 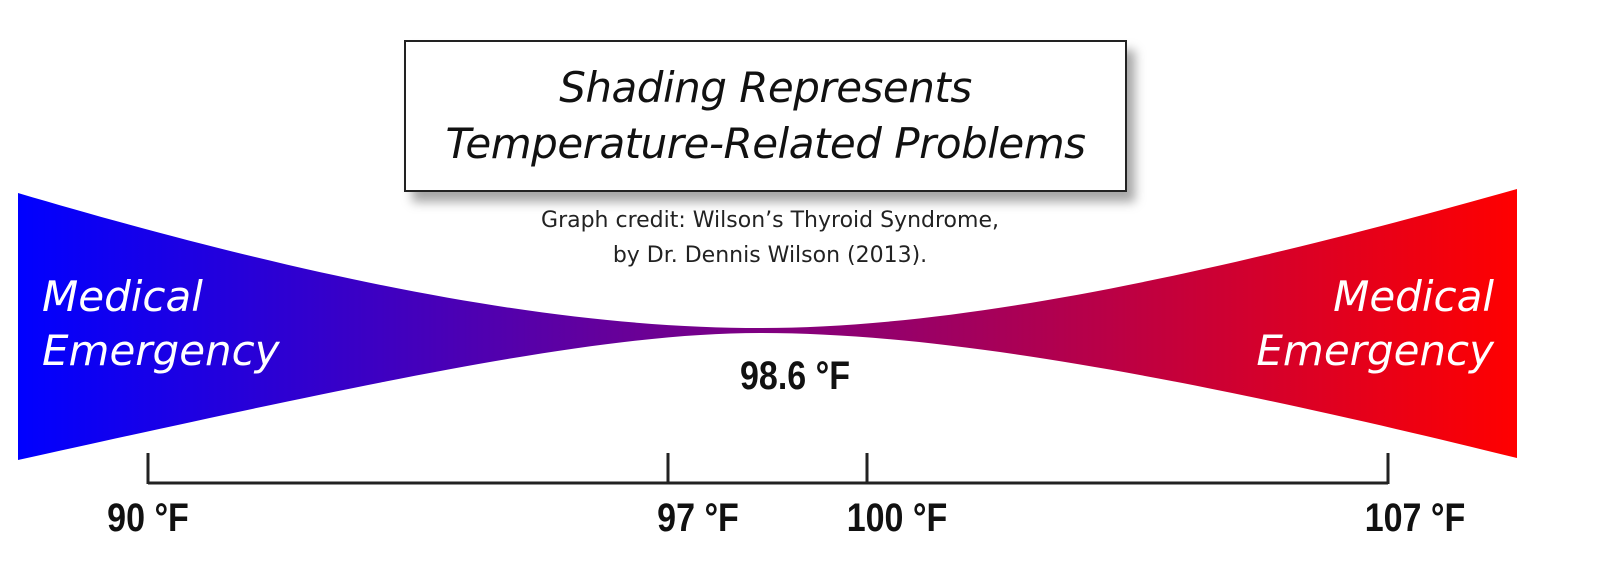 What do you see at coordinates (897, 518) in the screenshot?
I see `tick-label-100: 100 °F` at bounding box center [897, 518].